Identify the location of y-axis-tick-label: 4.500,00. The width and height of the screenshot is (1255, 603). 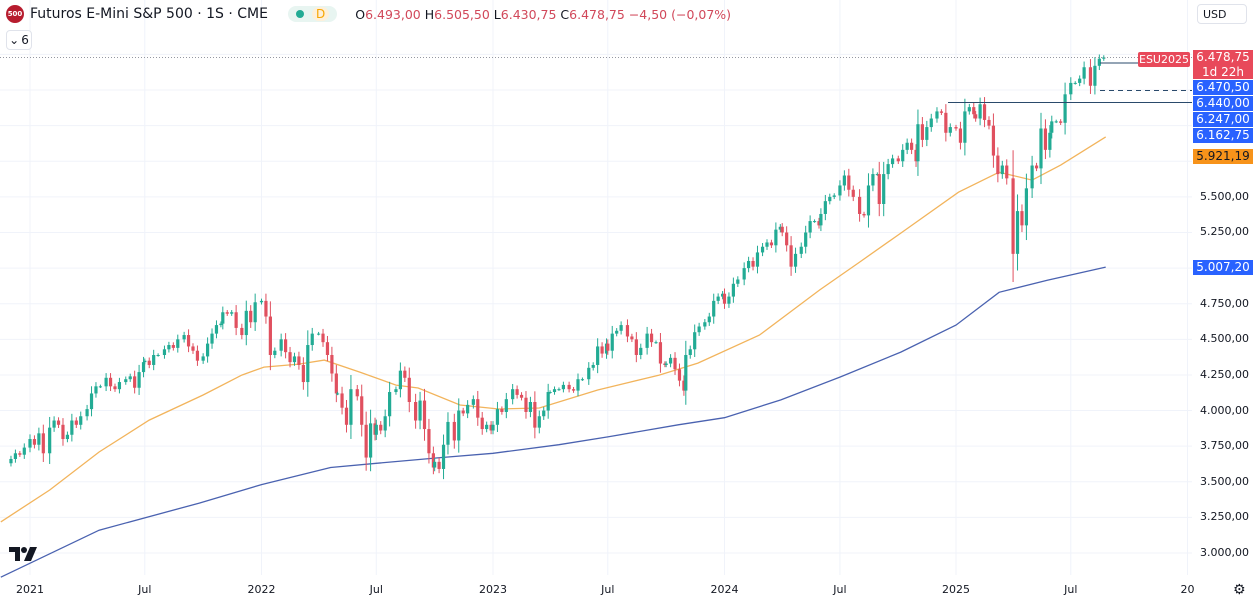
(1224, 339).